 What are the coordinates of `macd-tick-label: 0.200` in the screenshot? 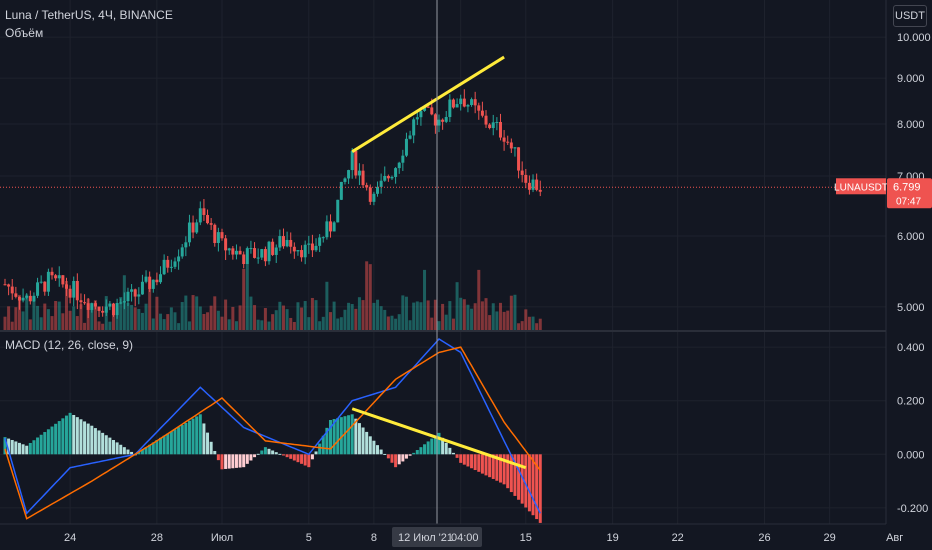 It's located at (911, 402).